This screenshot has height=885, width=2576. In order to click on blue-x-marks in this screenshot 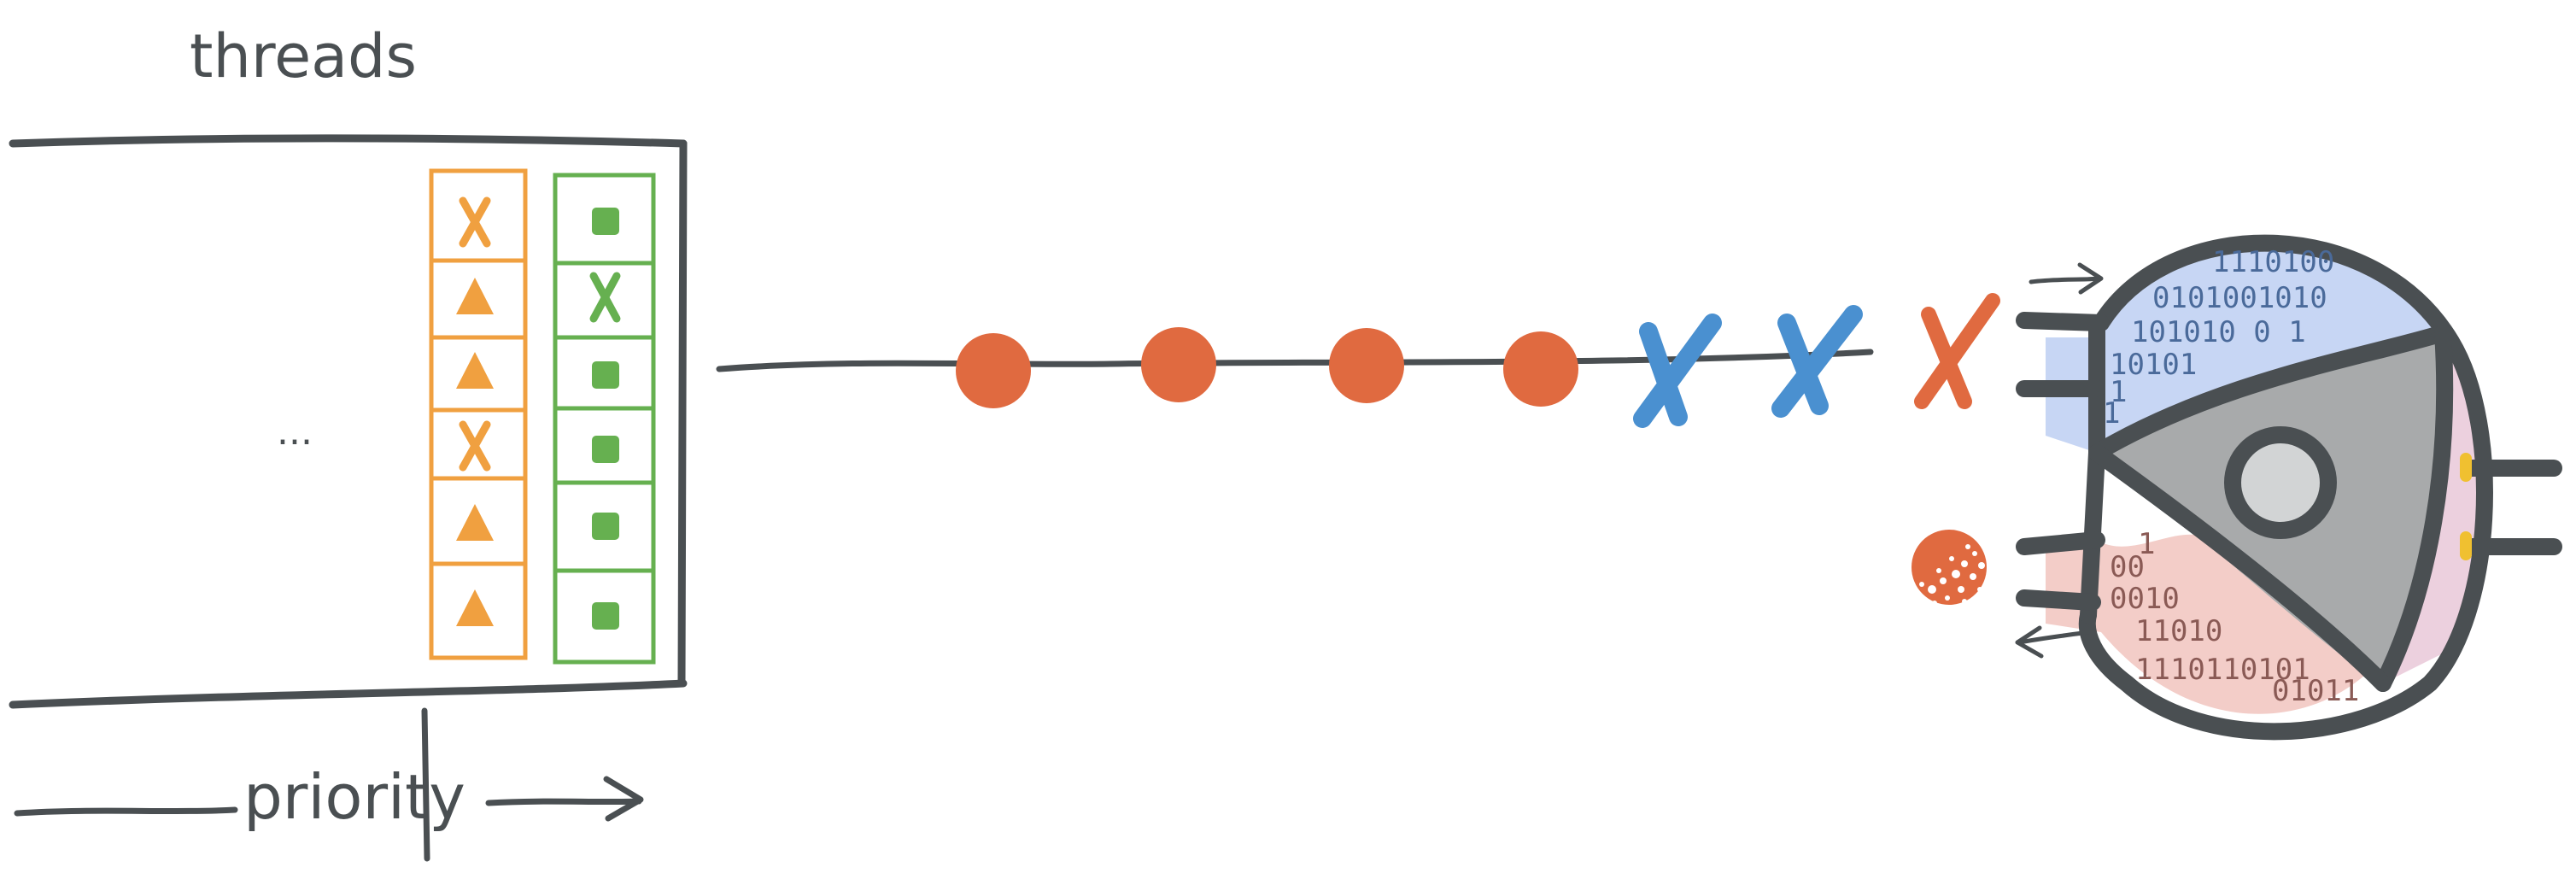, I will do `click(1748, 366)`.